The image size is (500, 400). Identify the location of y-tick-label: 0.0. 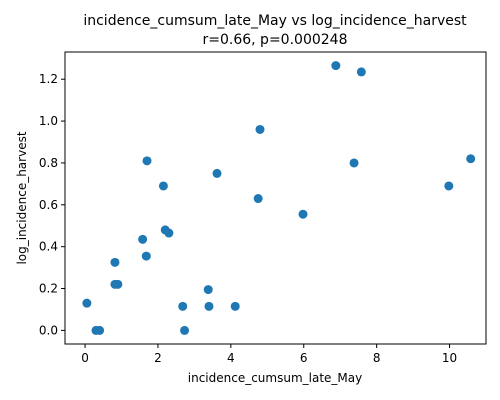
(48, 330).